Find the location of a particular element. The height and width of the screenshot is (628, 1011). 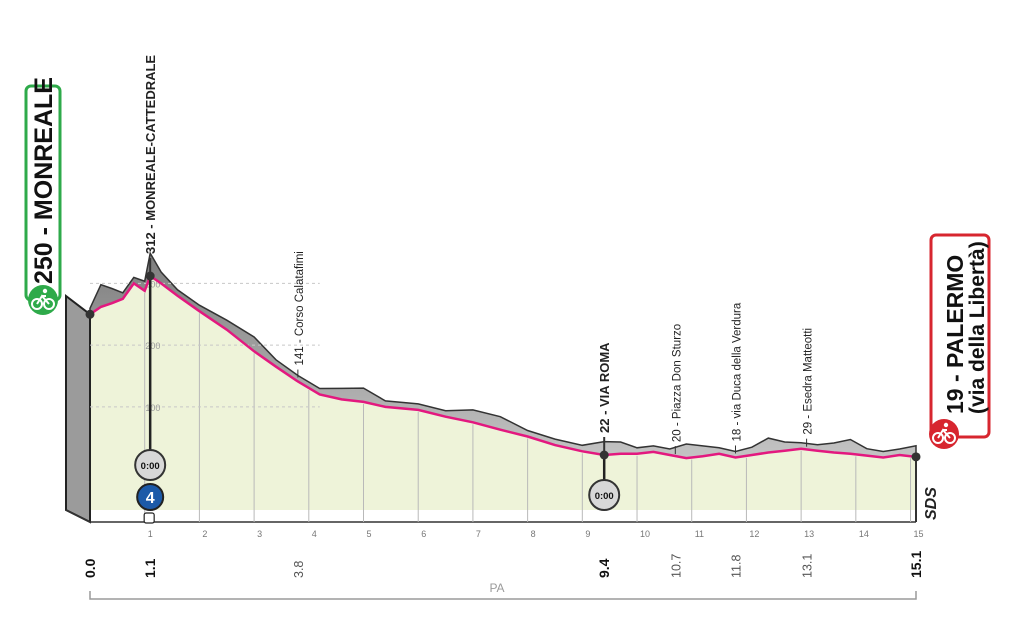

km-tick-6: 6 is located at coordinates (423, 534).